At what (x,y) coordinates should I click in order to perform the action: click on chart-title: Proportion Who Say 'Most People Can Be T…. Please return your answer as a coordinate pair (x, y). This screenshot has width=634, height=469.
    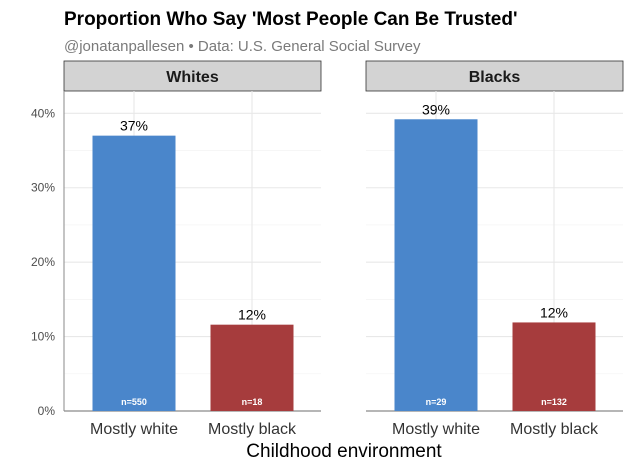
    Looking at the image, I should click on (290, 19).